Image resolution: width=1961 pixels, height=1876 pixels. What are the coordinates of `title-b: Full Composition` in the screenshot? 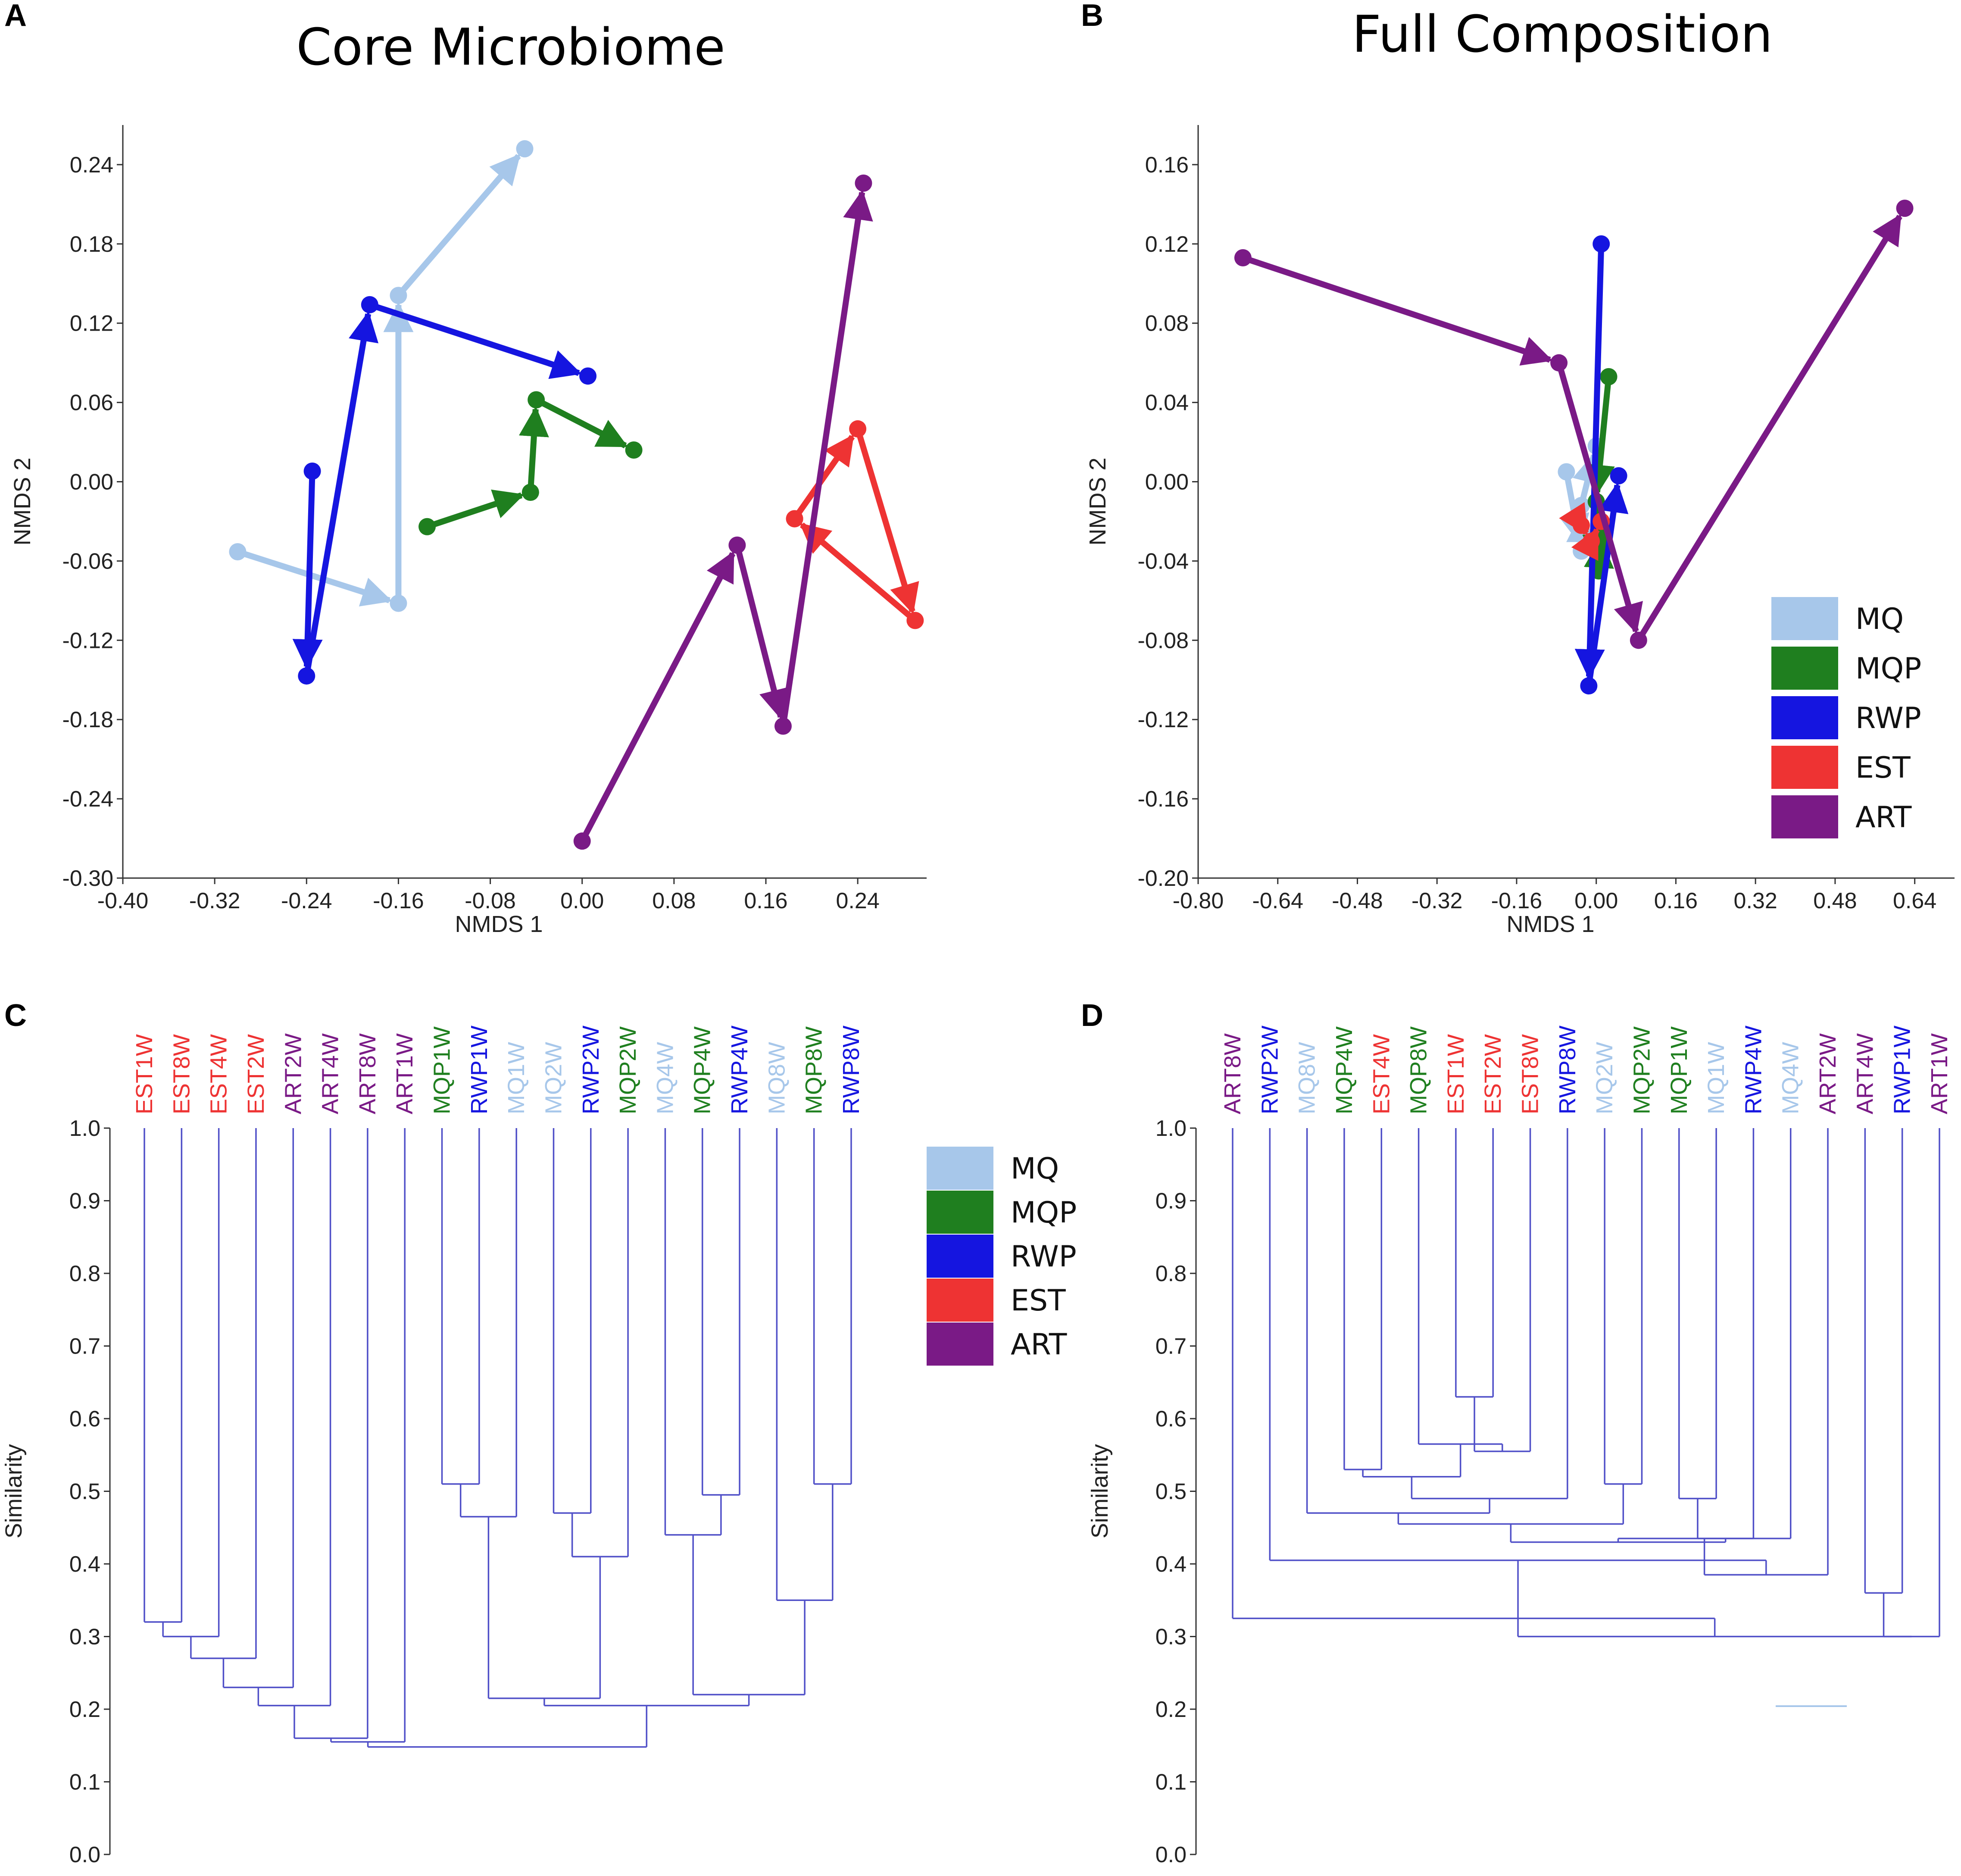 It's located at (1562, 34).